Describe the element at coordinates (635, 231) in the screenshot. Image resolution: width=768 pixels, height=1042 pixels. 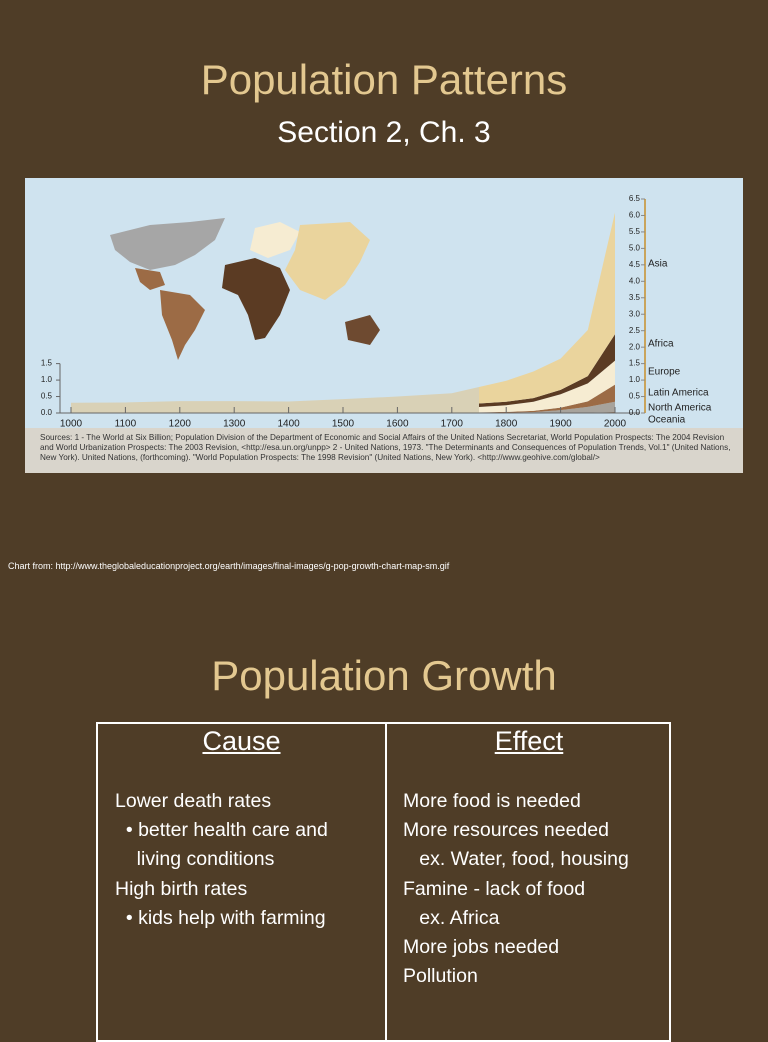
I see `y-tick-label: 5.5` at that location.